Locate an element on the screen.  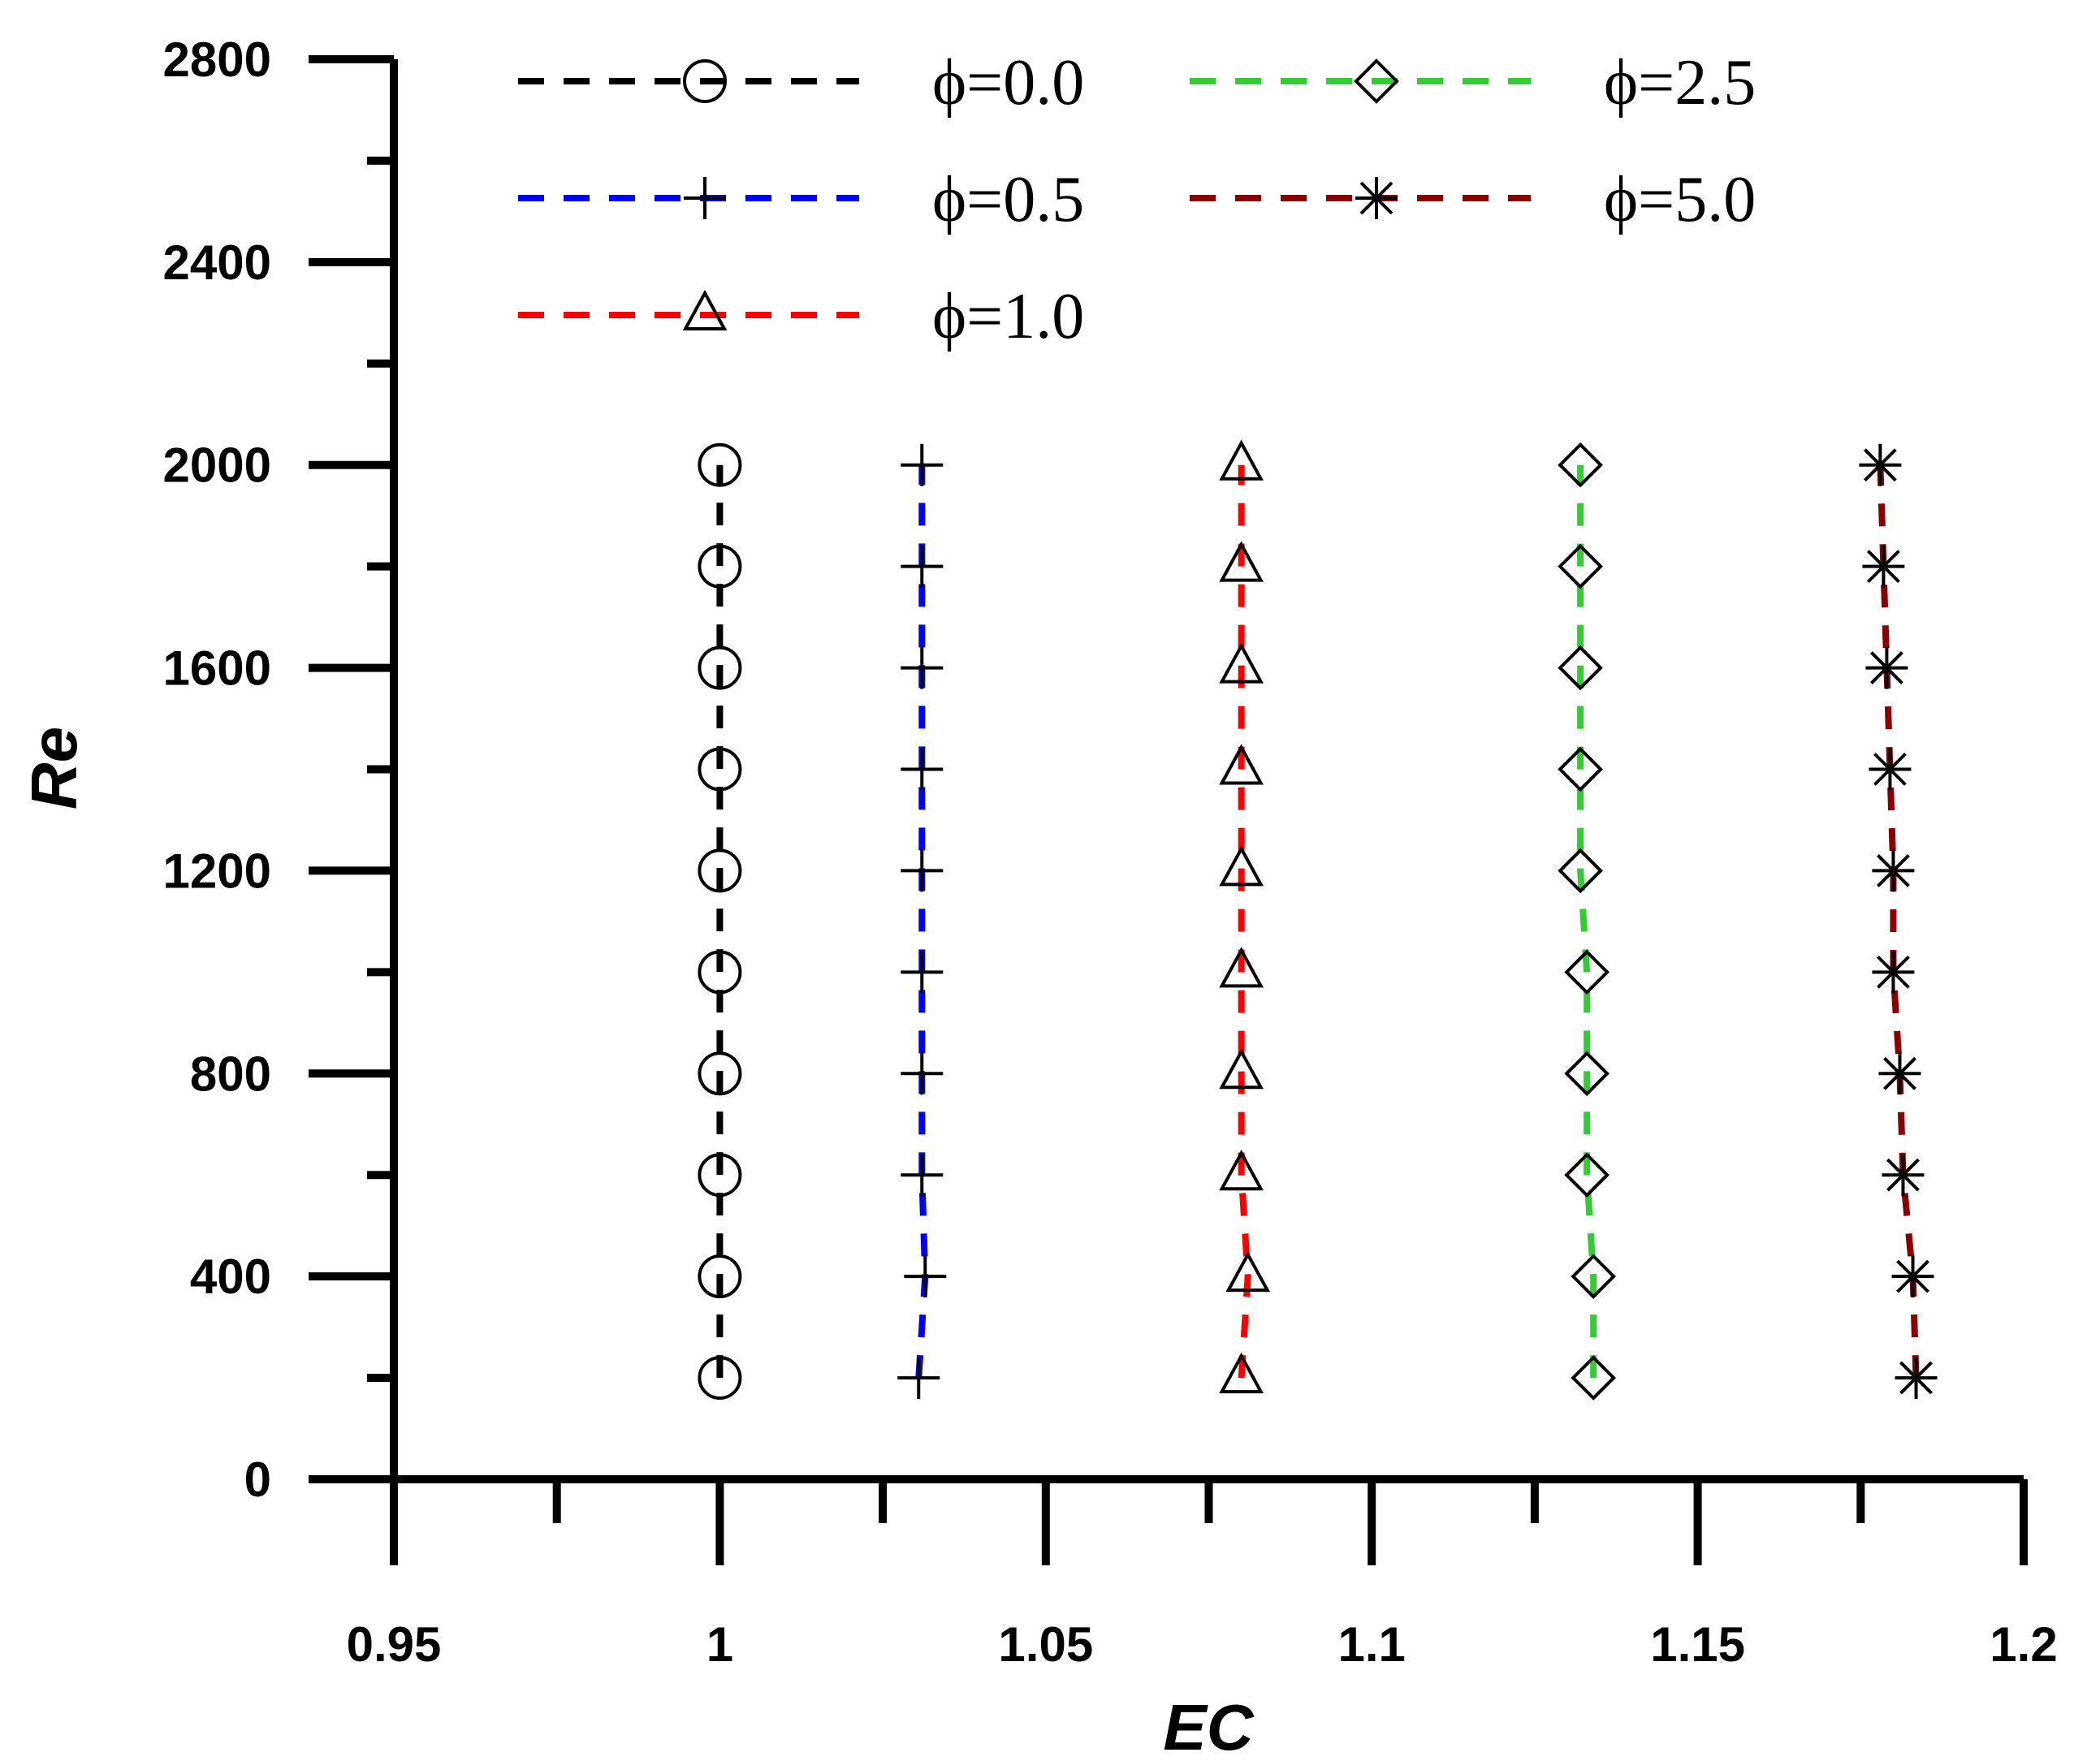
x-tick-label: 1.05 is located at coordinates (1046, 1644).